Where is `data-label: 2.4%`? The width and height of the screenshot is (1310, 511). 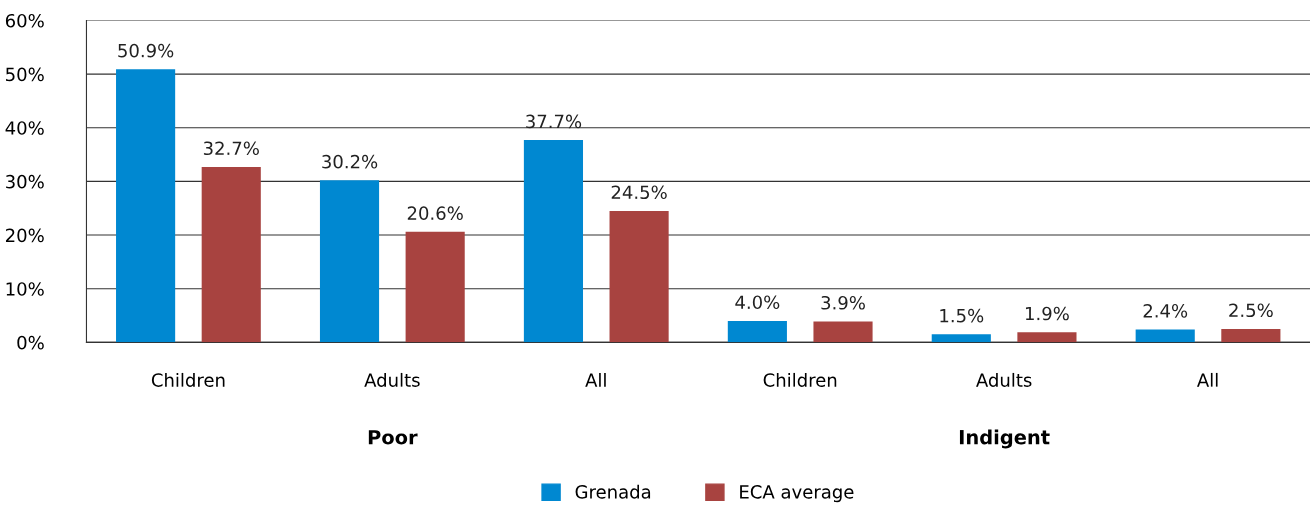 data-label: 2.4% is located at coordinates (1165, 311).